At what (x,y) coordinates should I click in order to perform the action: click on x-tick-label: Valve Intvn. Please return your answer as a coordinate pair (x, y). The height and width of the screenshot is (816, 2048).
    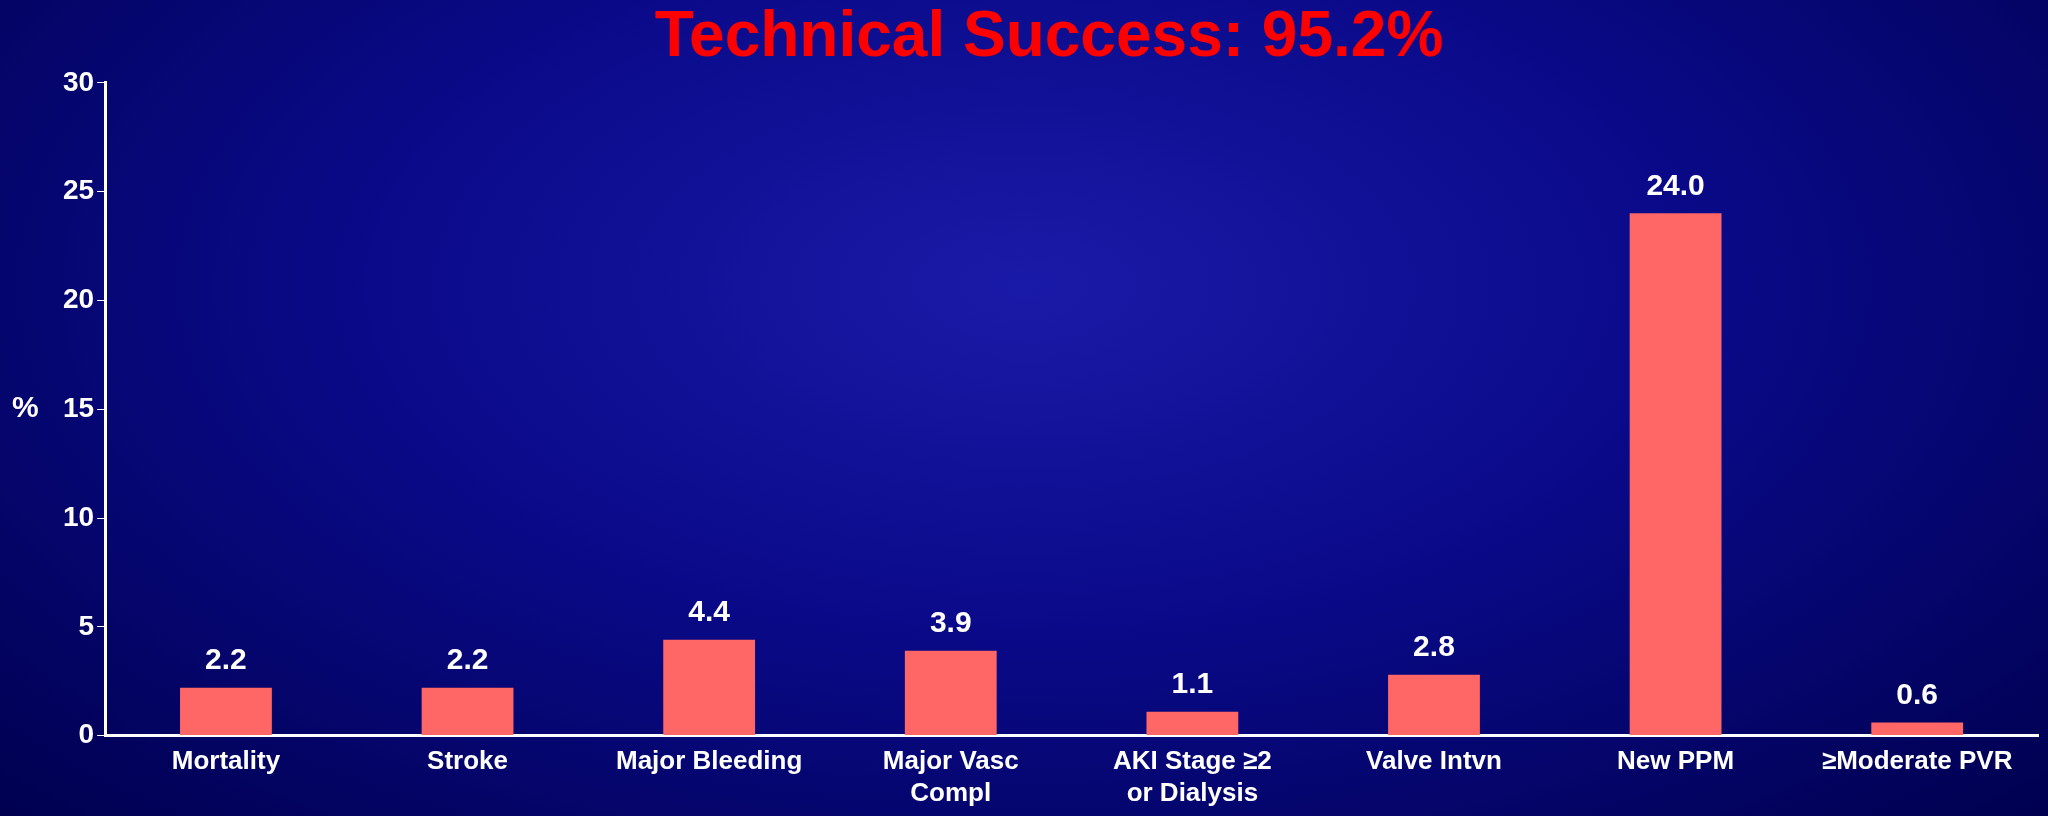
    Looking at the image, I should click on (1434, 760).